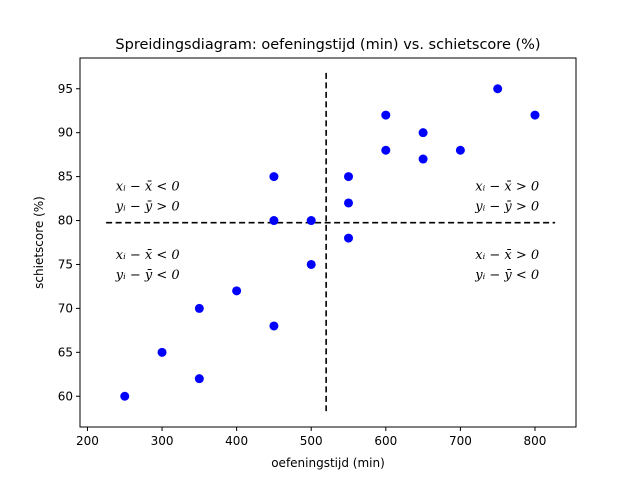  What do you see at coordinates (69, 242) in the screenshot?
I see `y-axis: 60 65 70 75 80 85 90 95` at bounding box center [69, 242].